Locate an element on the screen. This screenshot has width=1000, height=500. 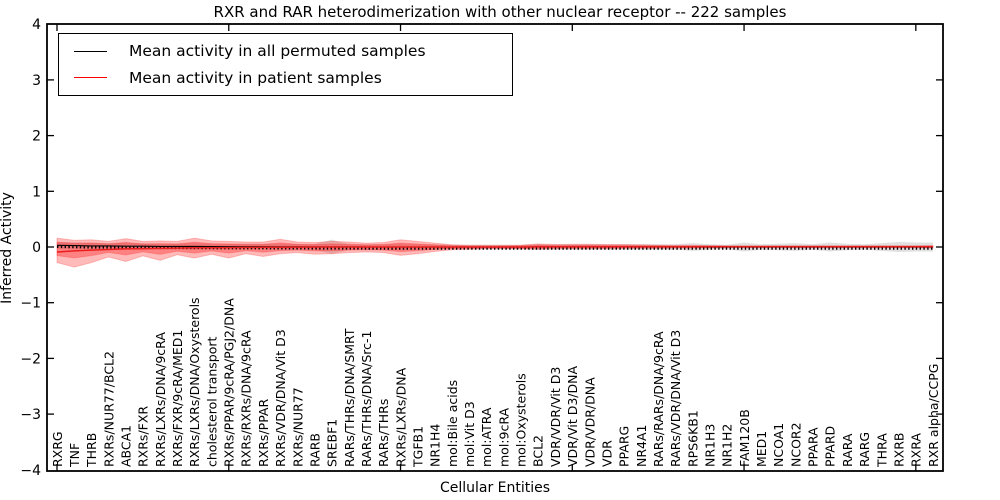
x-tick-label: TNF is located at coordinates (74, 455).